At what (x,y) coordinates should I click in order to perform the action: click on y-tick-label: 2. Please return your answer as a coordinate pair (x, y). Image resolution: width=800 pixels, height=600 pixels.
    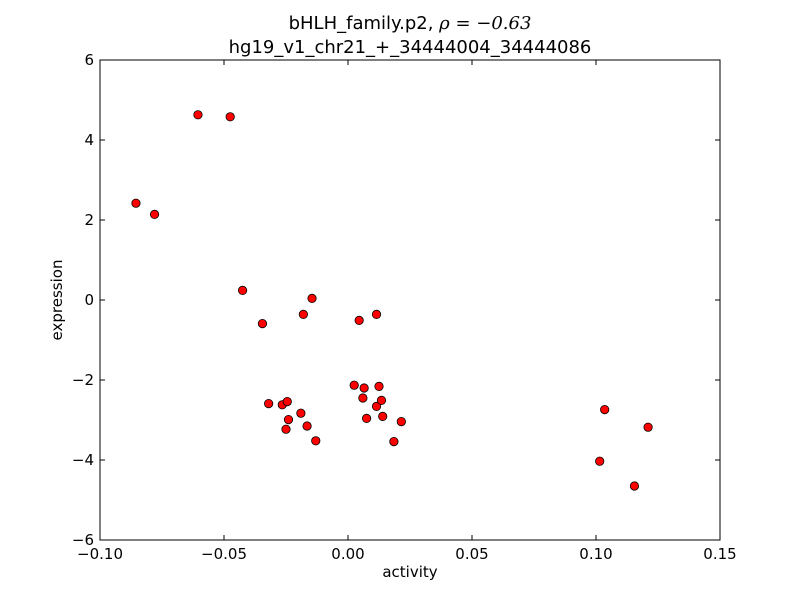
    Looking at the image, I should click on (89, 220).